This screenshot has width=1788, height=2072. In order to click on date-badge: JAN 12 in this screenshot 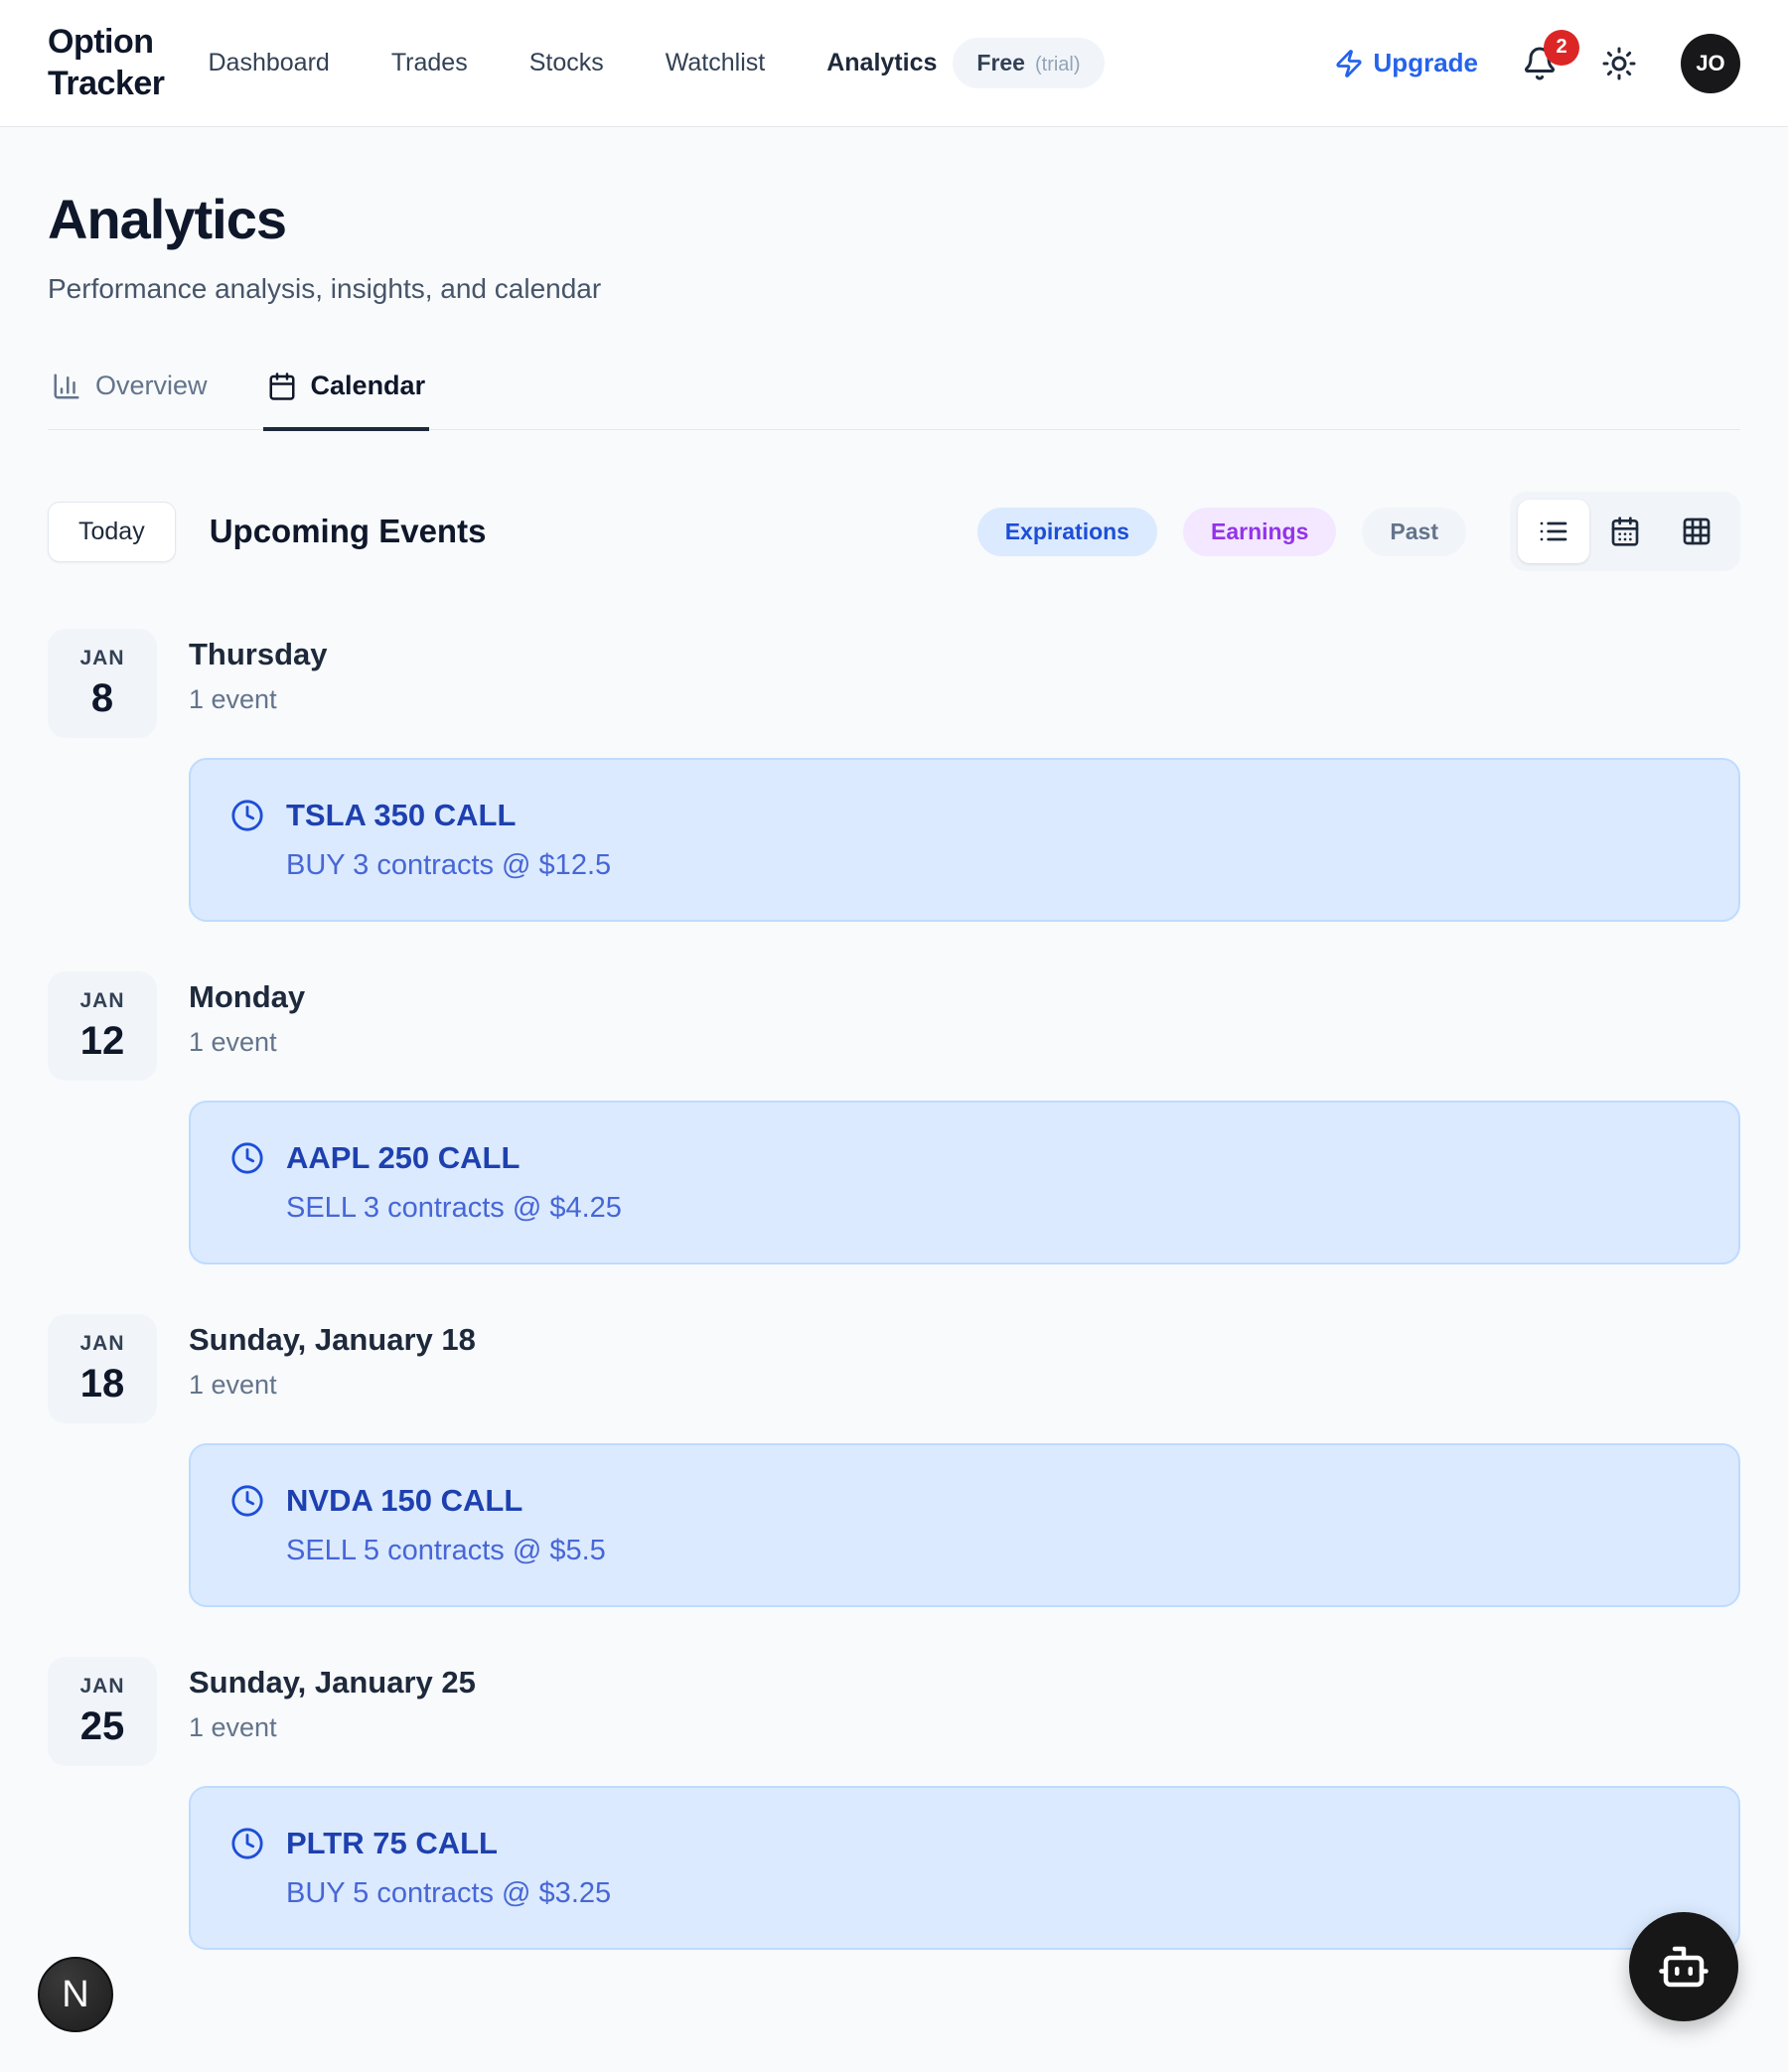, I will do `click(102, 1026)`.